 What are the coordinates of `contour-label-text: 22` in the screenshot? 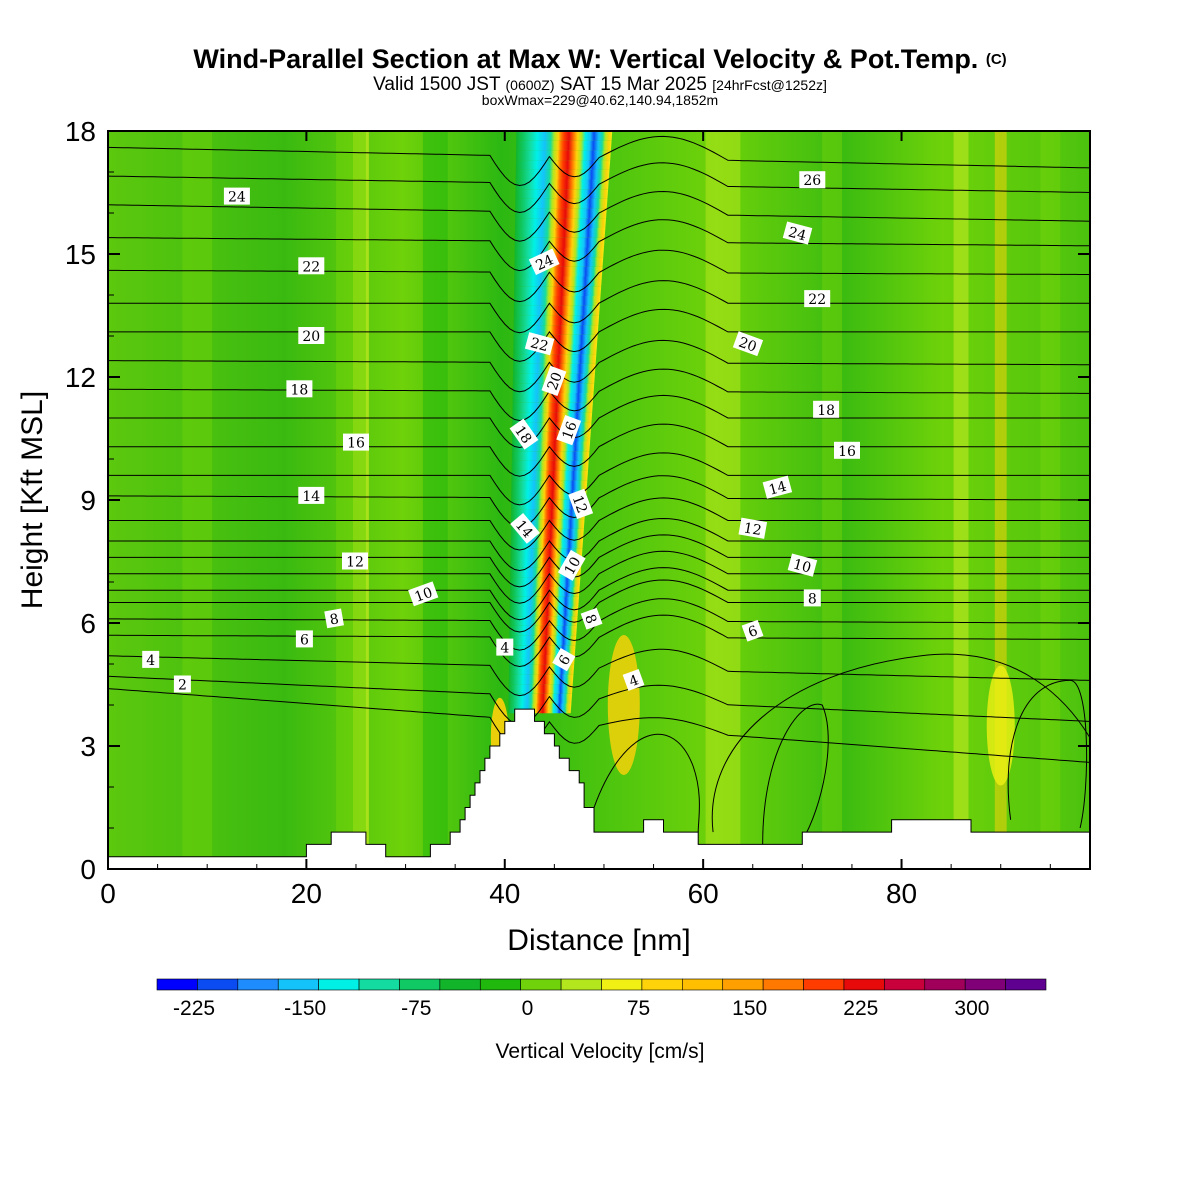 It's located at (817, 300).